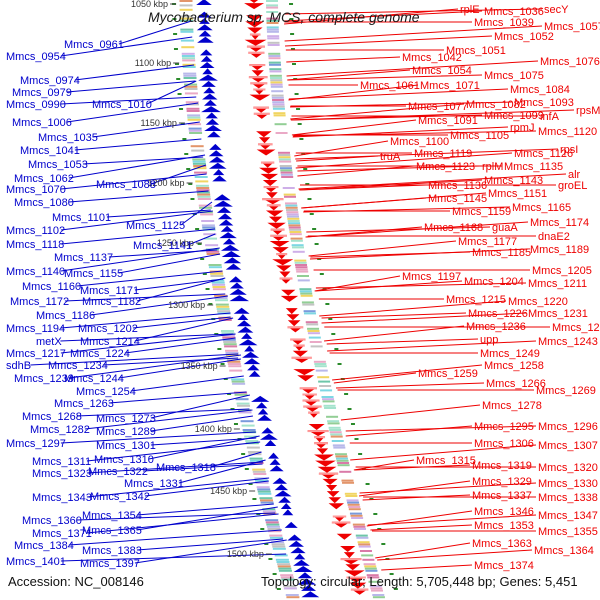  What do you see at coordinates (78, 366) in the screenshot?
I see `left-gene-label: Mmcs_1234` at bounding box center [78, 366].